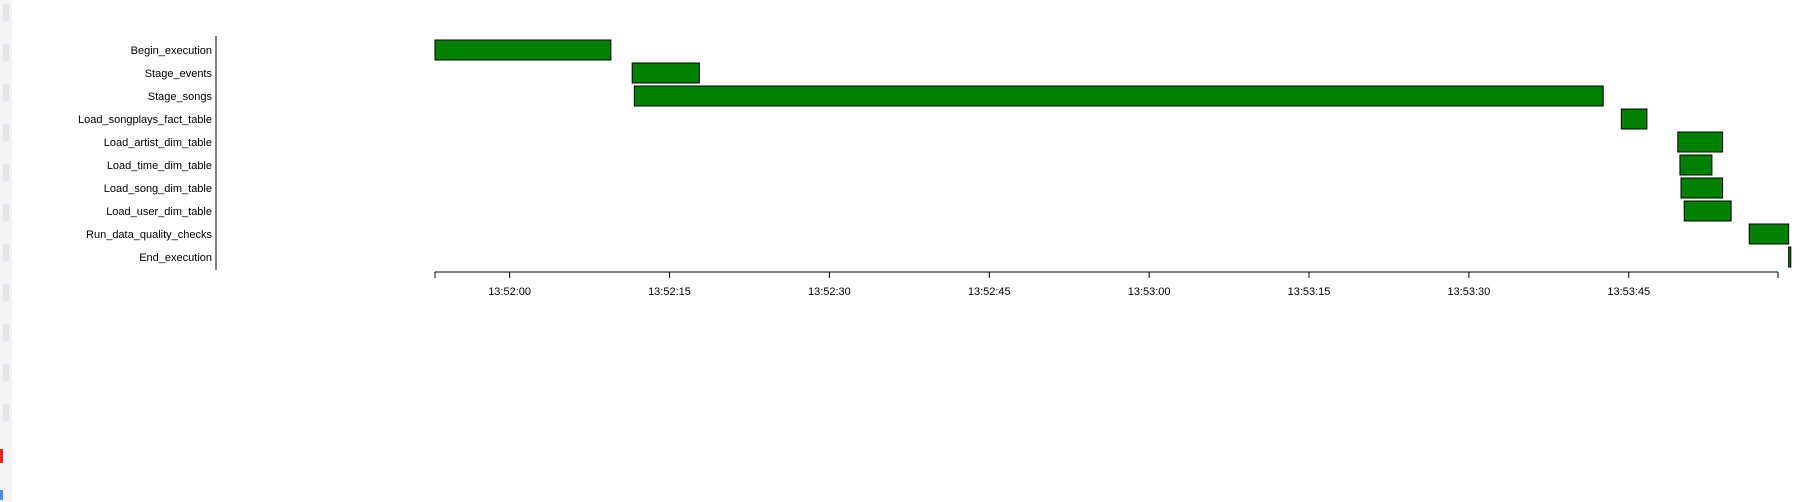 The width and height of the screenshot is (1807, 502). I want to click on left-scrollbar-gutter, so click(6, 251).